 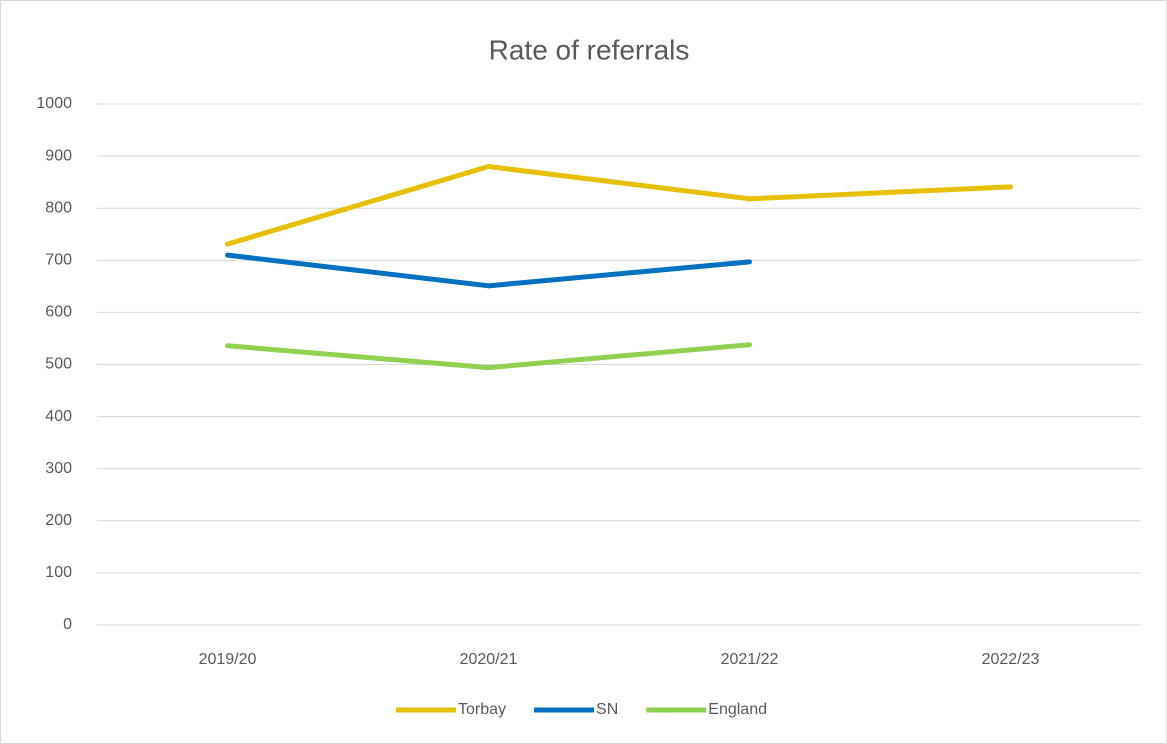 What do you see at coordinates (58, 572) in the screenshot?
I see `y-tick-label: 100` at bounding box center [58, 572].